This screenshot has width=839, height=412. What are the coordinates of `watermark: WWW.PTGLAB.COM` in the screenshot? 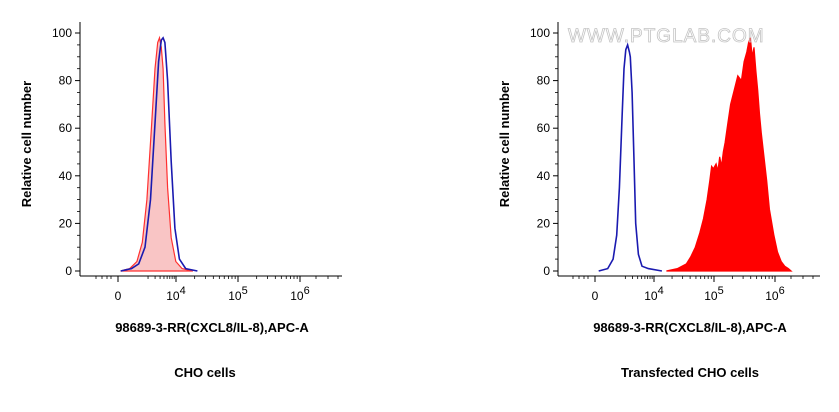 It's located at (666, 36).